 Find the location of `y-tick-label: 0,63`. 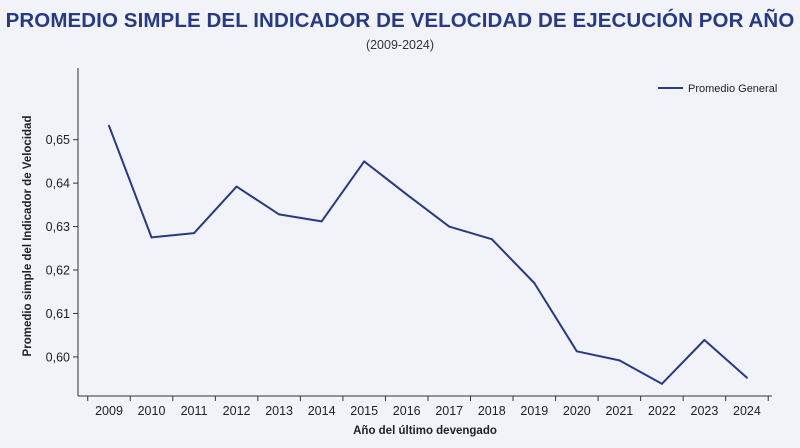

y-tick-label: 0,63 is located at coordinates (58, 227).